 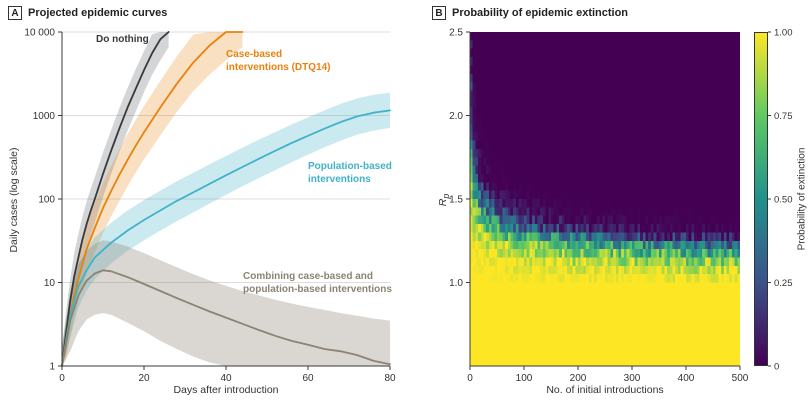 I want to click on svg-text: 2.5, so click(x=456, y=33).